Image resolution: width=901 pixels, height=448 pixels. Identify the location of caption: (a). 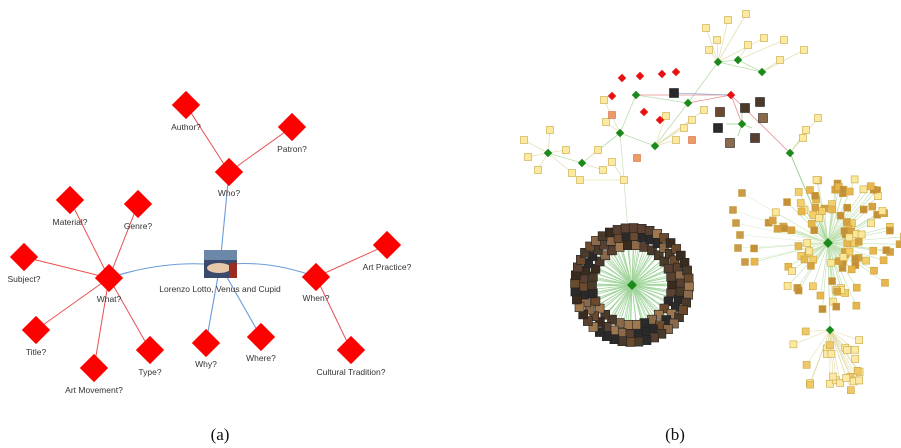
(220, 434).